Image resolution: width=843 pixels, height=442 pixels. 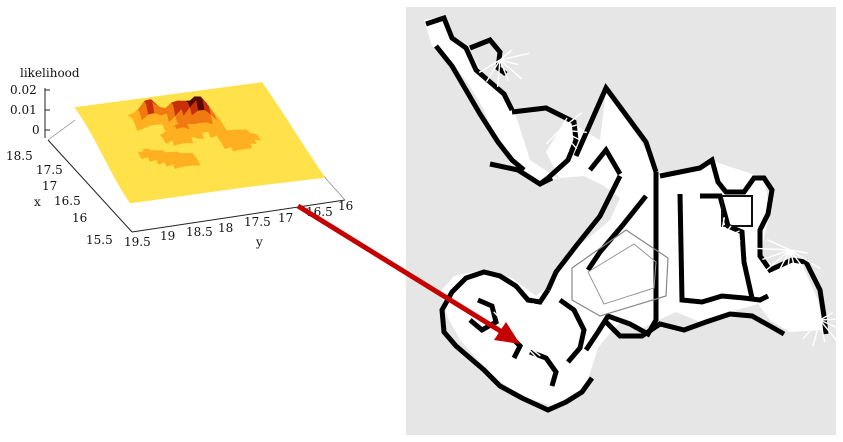 I want to click on x-axis-line, so click(x=90, y=186).